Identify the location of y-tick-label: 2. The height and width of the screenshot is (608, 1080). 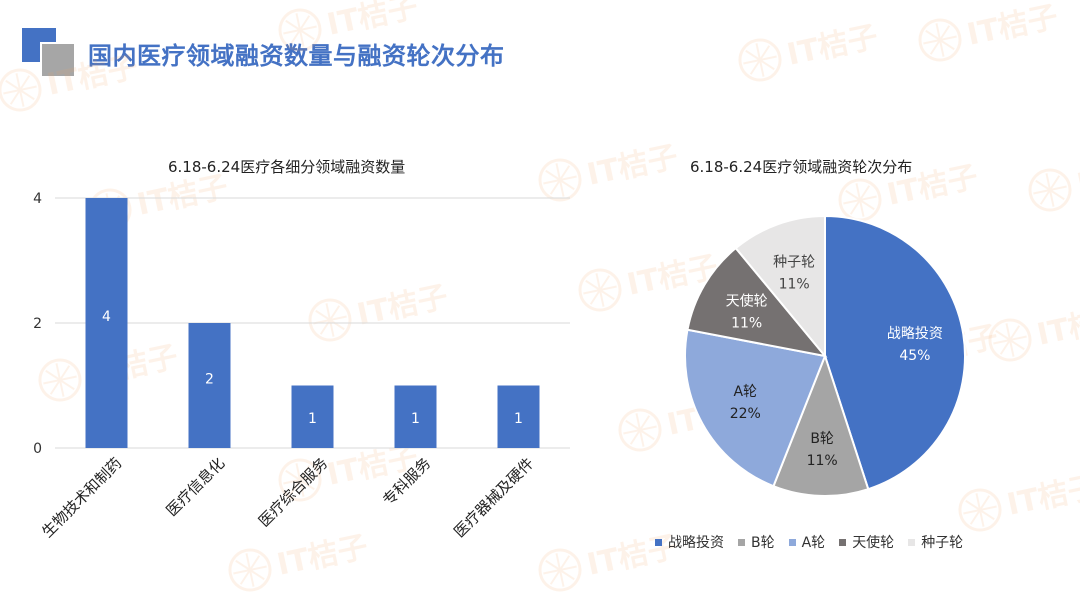
(37, 324).